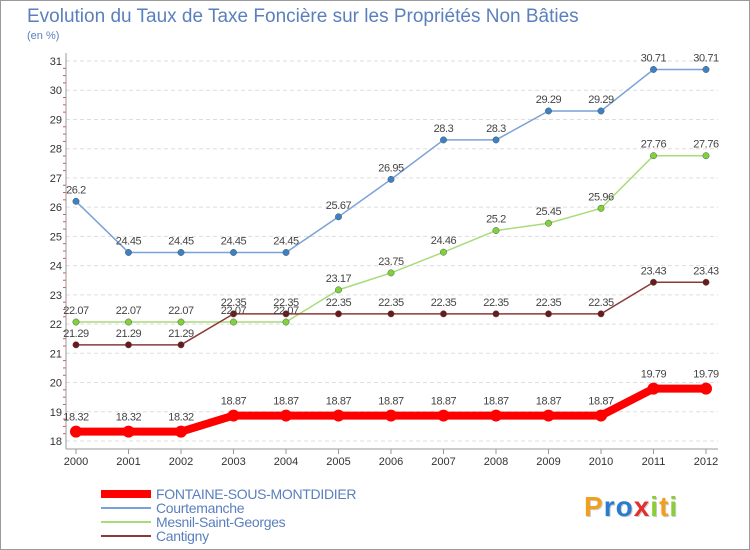 Image resolution: width=750 pixels, height=550 pixels. What do you see at coordinates (56, 384) in the screenshot?
I see `y-tick-label: 20` at bounding box center [56, 384].